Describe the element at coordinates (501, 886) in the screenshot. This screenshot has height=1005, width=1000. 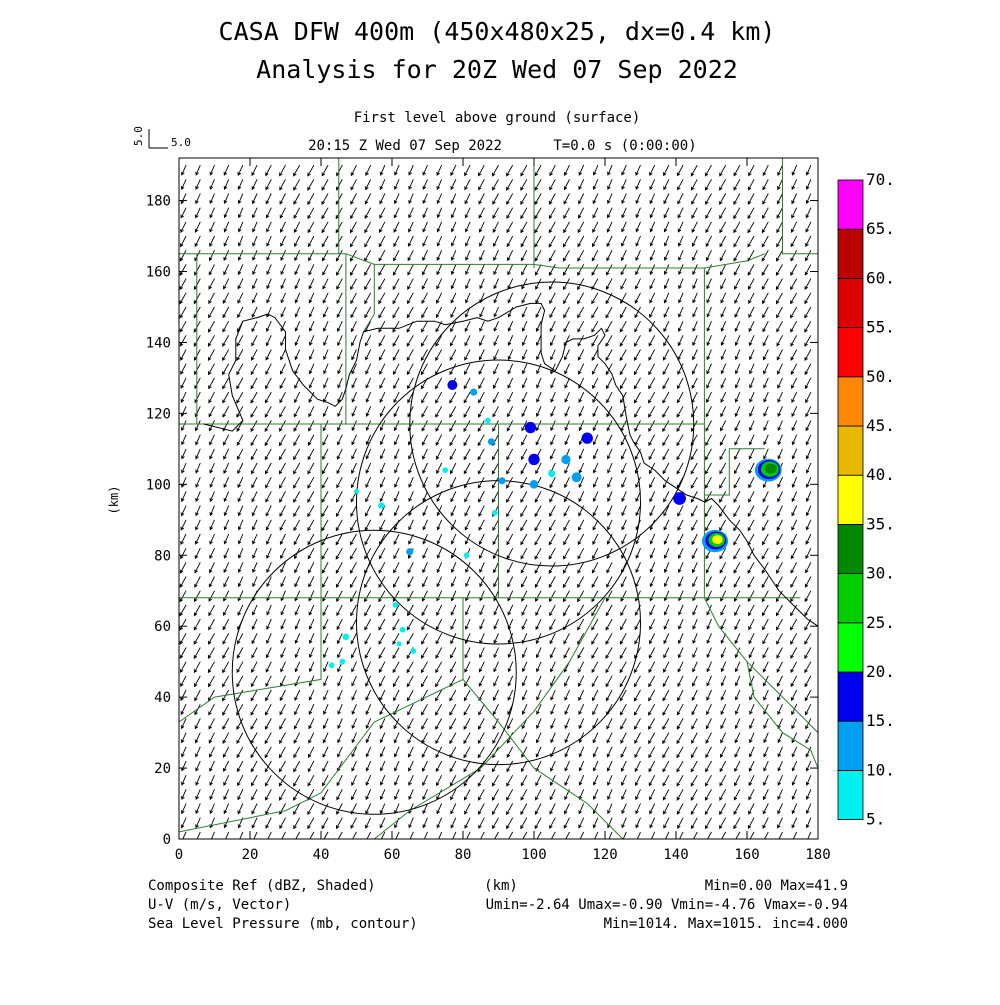
I see `footer-x-unit: (km)` at that location.